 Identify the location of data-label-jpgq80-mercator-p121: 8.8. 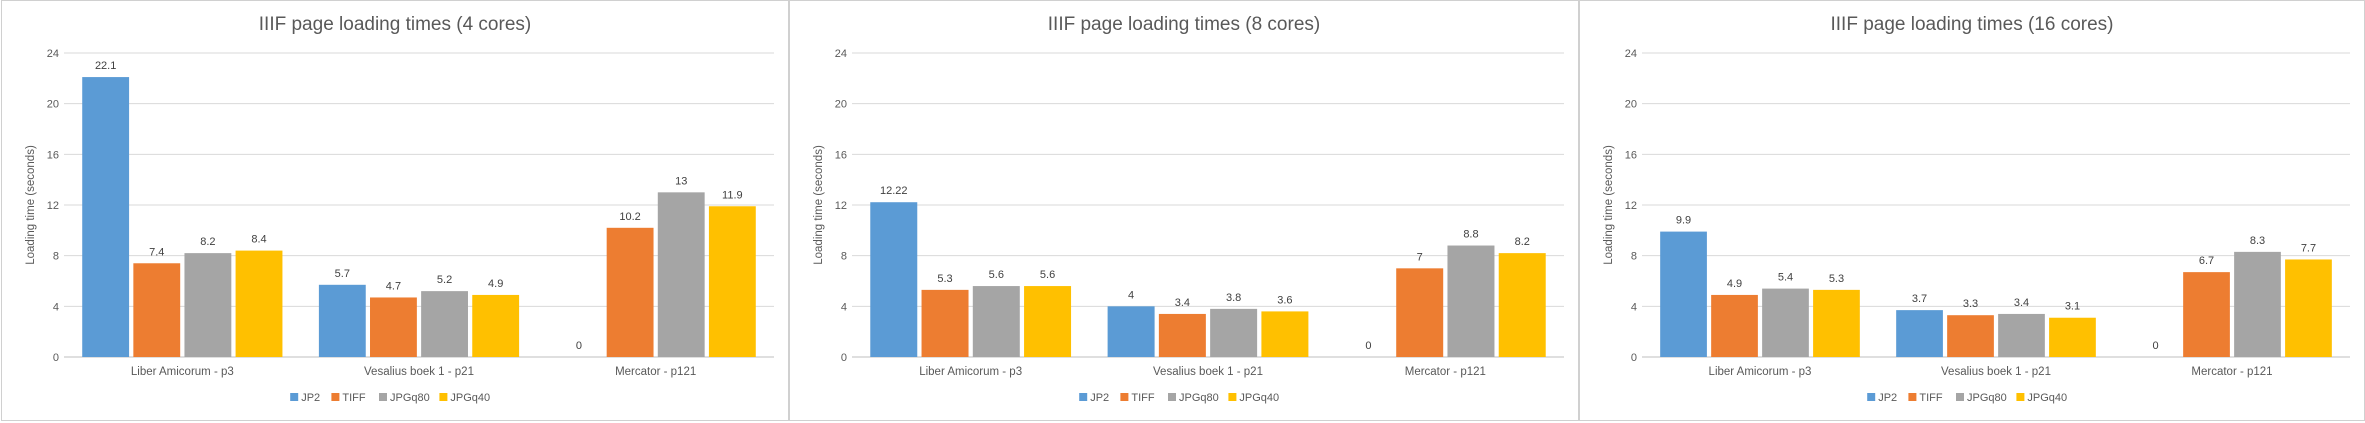
(1470, 235).